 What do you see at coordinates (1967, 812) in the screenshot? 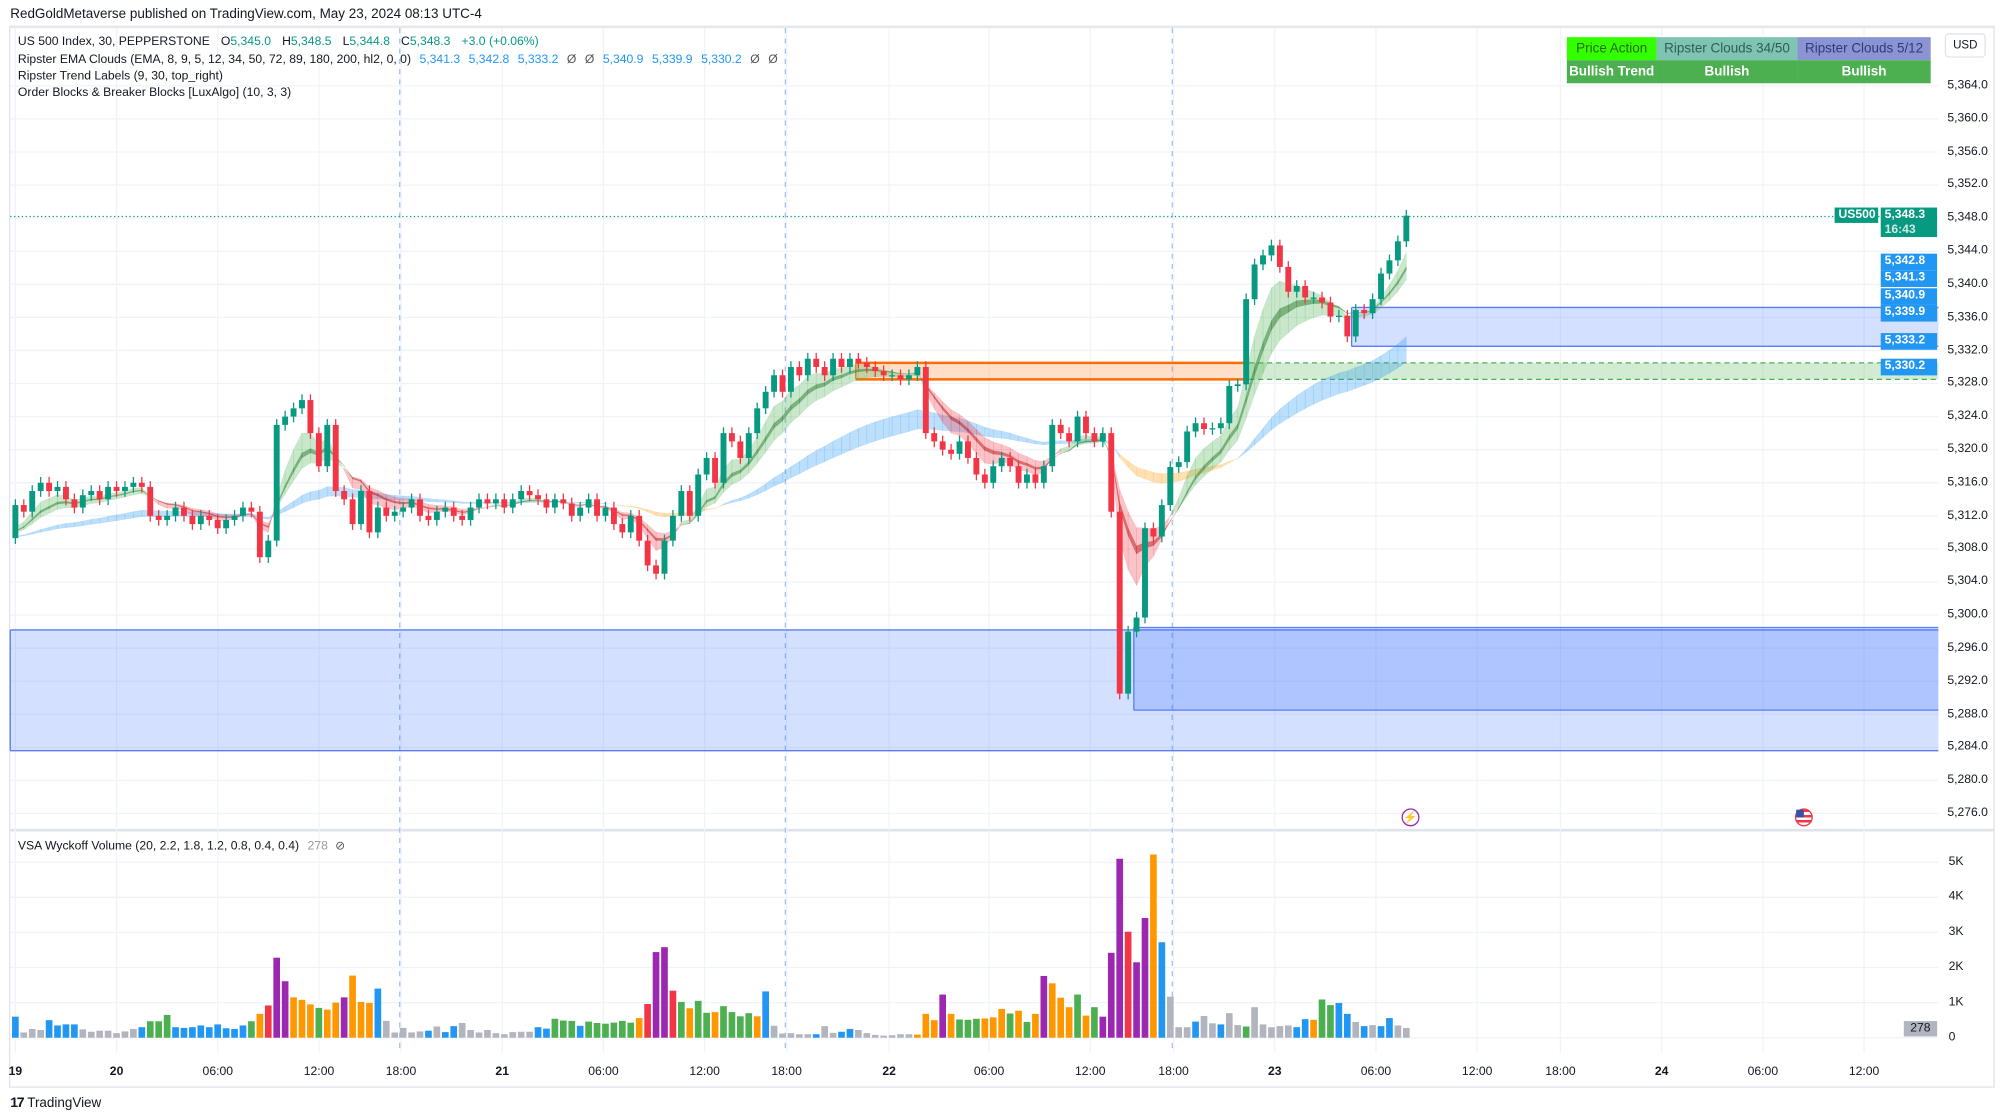
I see `price-axis-label: 5,276.0` at bounding box center [1967, 812].